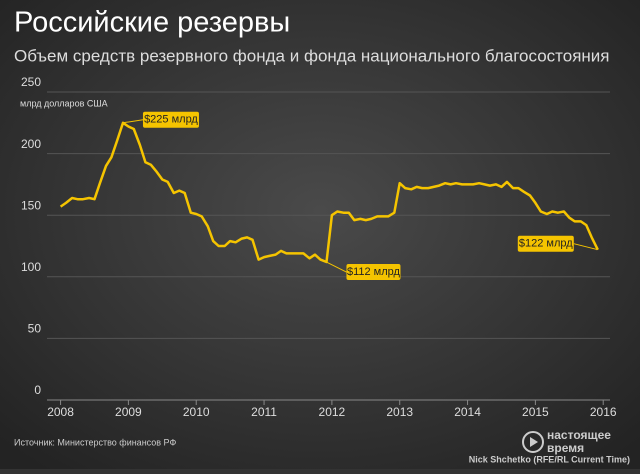  I want to click on x-tick-label: 2016, so click(603, 412).